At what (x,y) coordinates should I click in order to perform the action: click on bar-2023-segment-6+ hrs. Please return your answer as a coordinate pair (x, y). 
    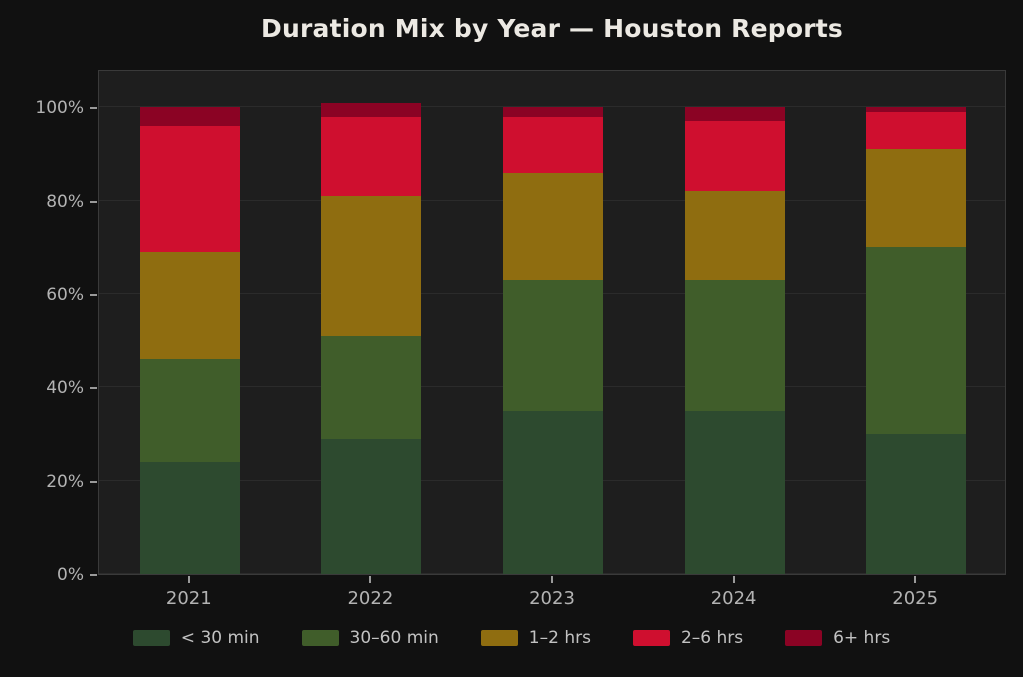
    Looking at the image, I should click on (553, 112).